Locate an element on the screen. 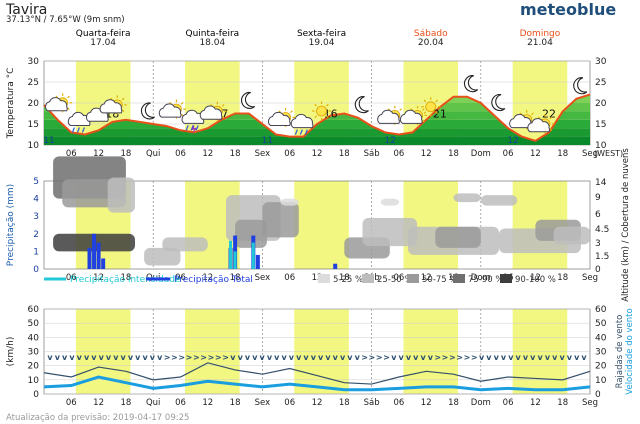  y-tick-label-right: 10 is located at coordinates (601, 146).